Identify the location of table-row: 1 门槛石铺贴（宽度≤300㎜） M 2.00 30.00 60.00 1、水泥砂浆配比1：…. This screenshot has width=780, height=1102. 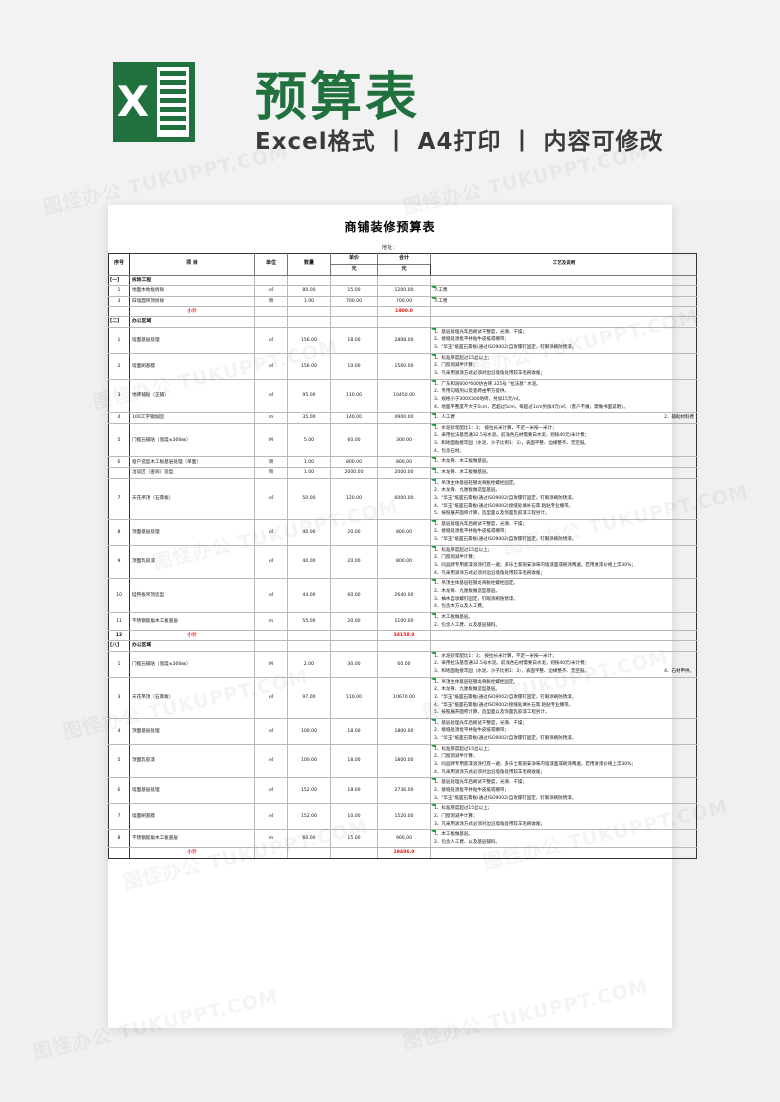
(402, 664).